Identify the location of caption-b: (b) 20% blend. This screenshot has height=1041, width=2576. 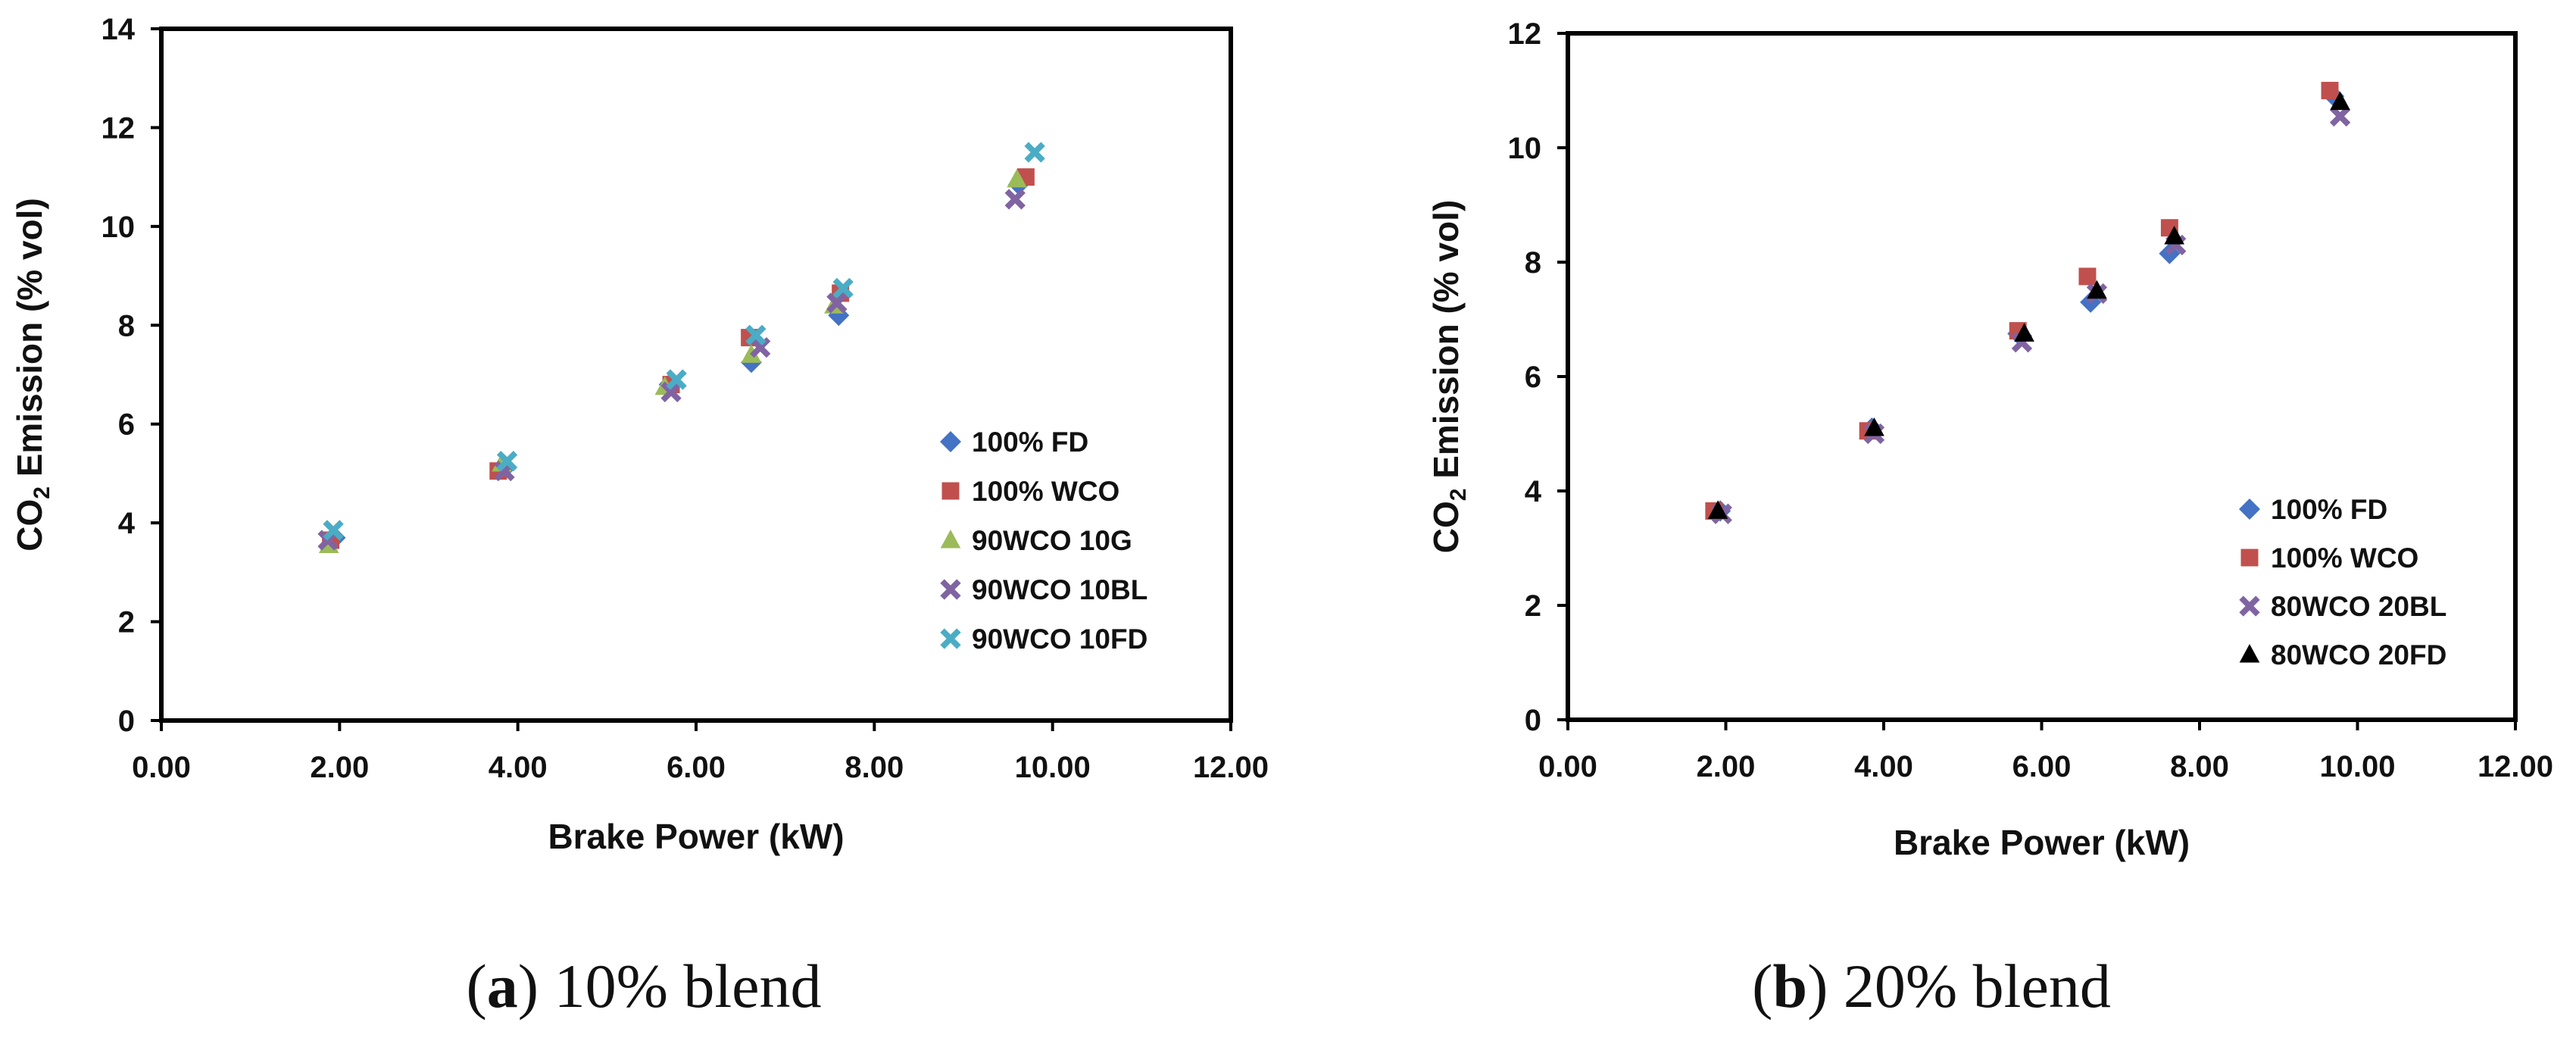
(1931, 987).